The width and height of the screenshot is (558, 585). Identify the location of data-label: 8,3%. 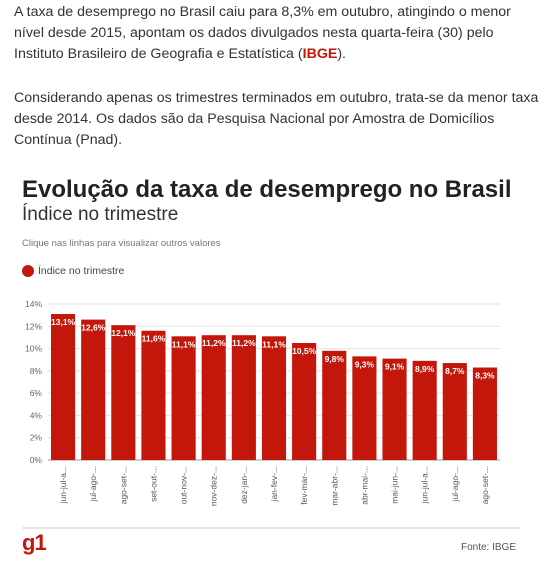
(485, 376).